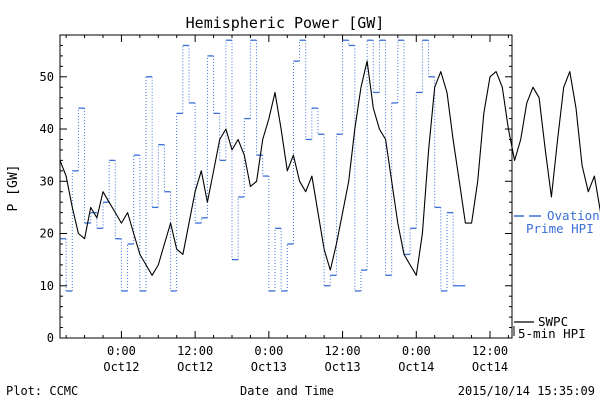 Image resolution: width=600 pixels, height=400 pixels. I want to click on y-tick-label: 20, so click(47, 234).